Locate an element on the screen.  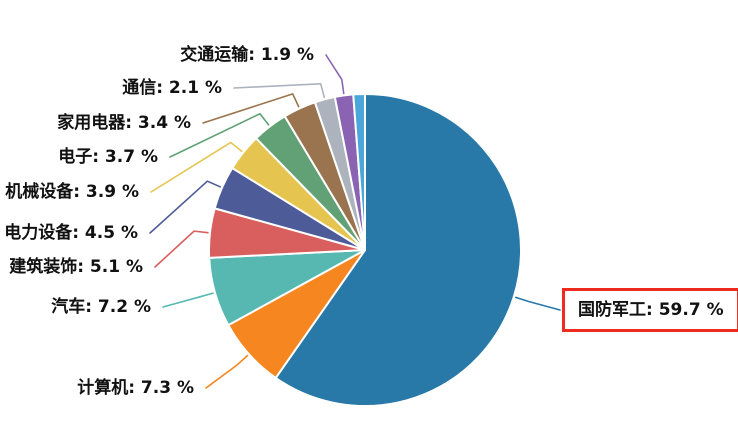
highlight-box-label-defense-military: 国防军工: 59.7 % is located at coordinates (650, 310).